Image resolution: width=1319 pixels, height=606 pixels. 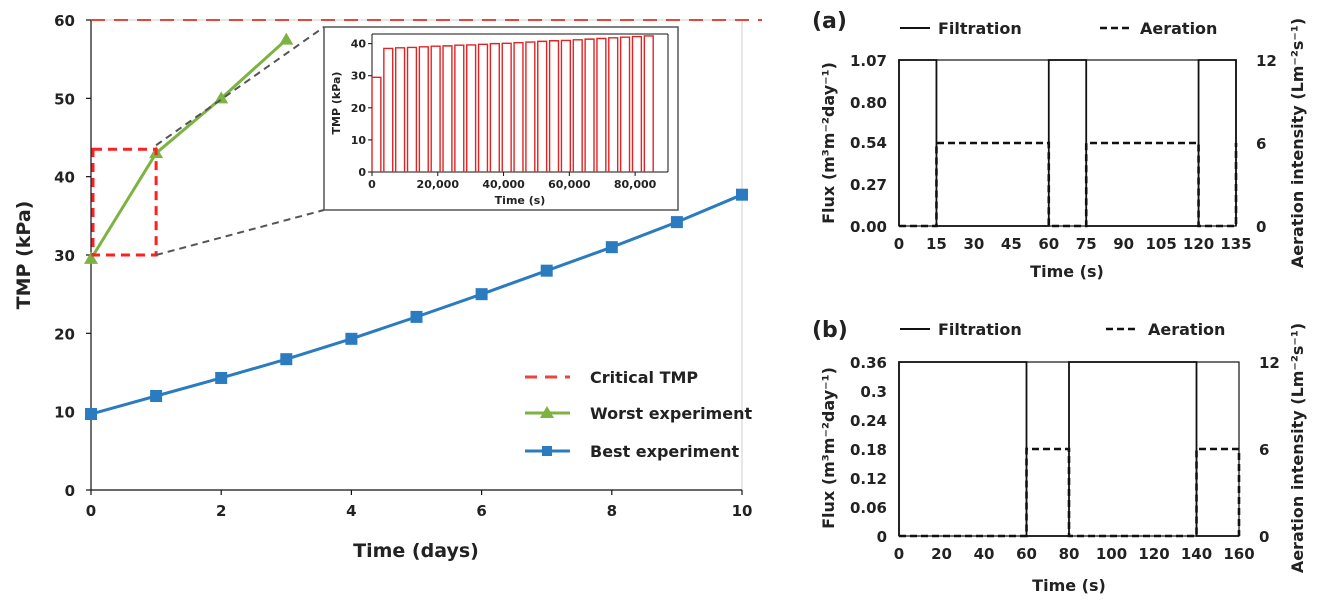 What do you see at coordinates (1069, 554) in the screenshot?
I see `b-x-tick-label: 80` at bounding box center [1069, 554].